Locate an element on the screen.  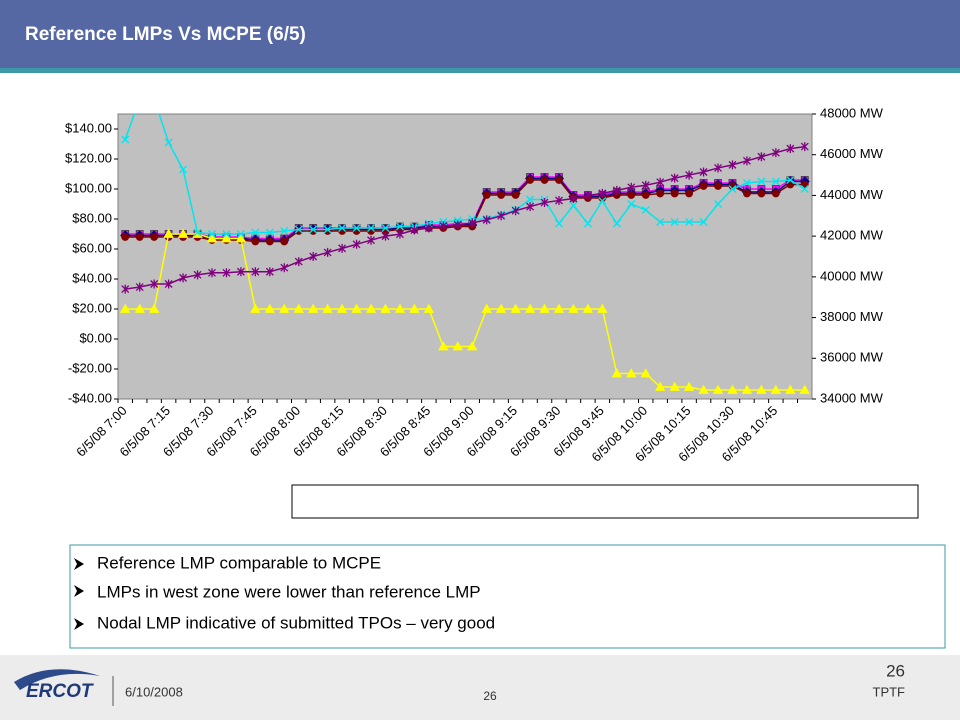
footer-org: TPTF is located at coordinates (889, 691).